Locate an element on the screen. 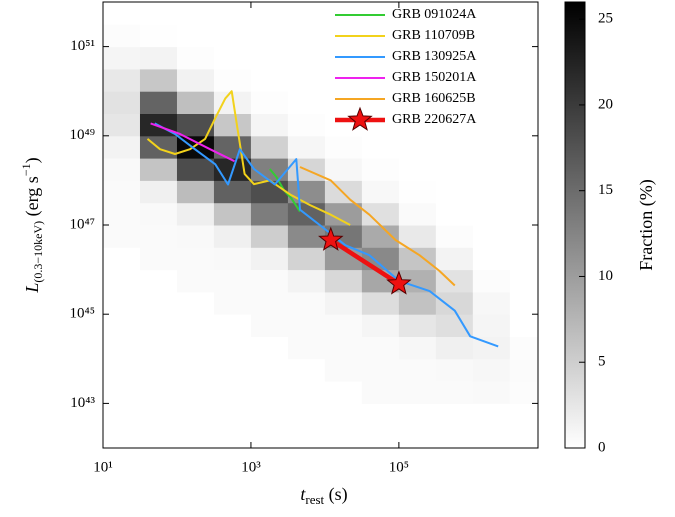  colorbar is located at coordinates (575, 225).